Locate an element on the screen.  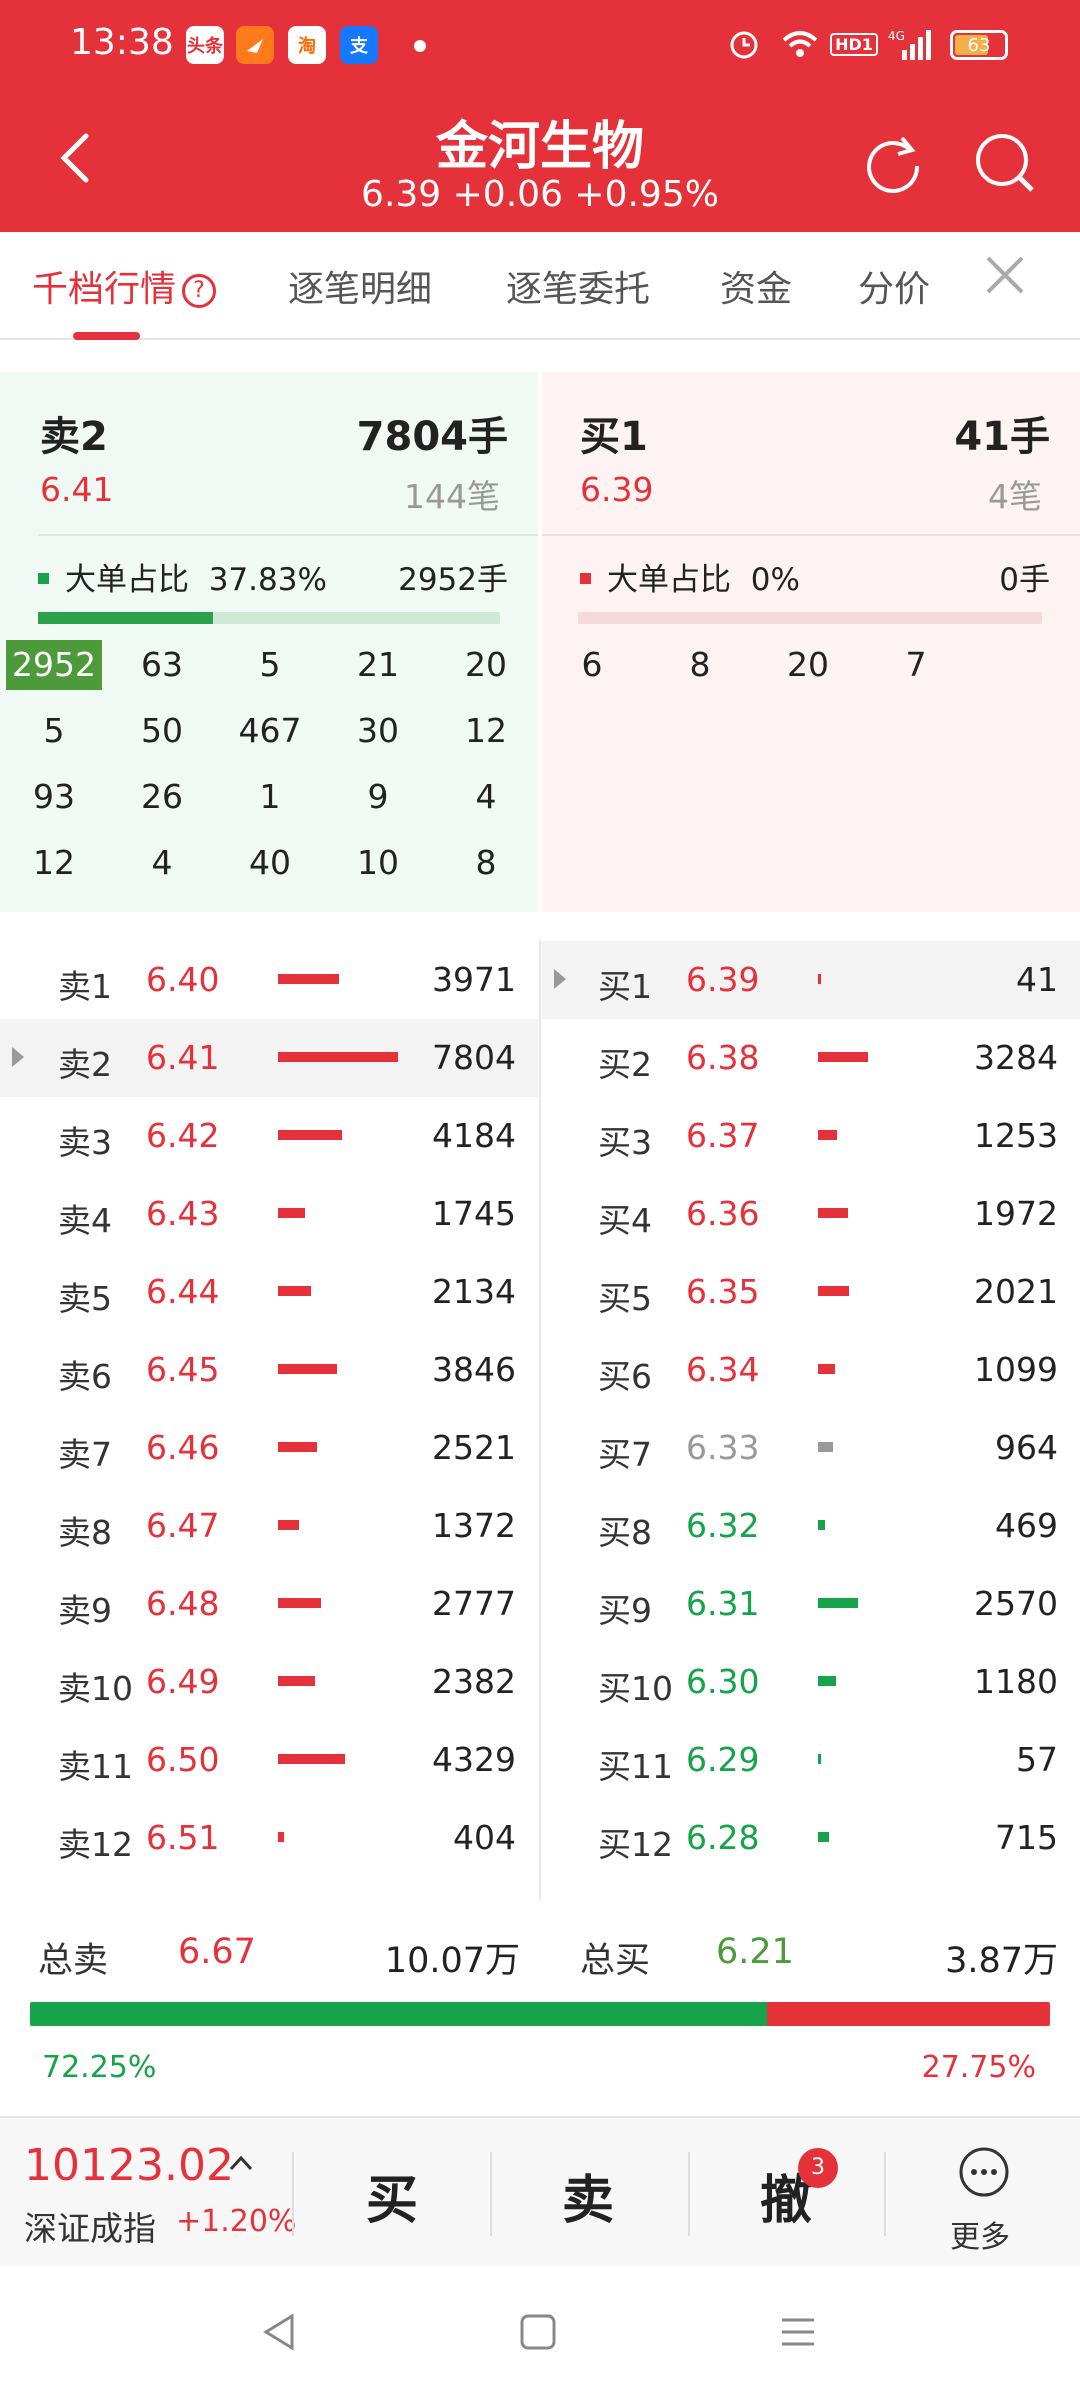
left-percentage: 72.25% is located at coordinates (99, 2067).